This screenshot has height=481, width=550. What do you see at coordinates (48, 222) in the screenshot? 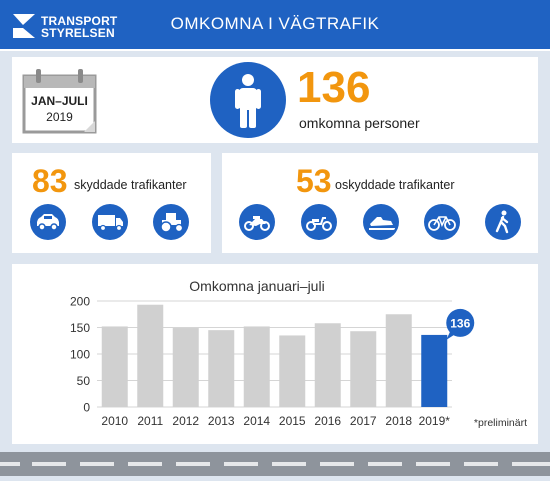
I see `car-icon` at bounding box center [48, 222].